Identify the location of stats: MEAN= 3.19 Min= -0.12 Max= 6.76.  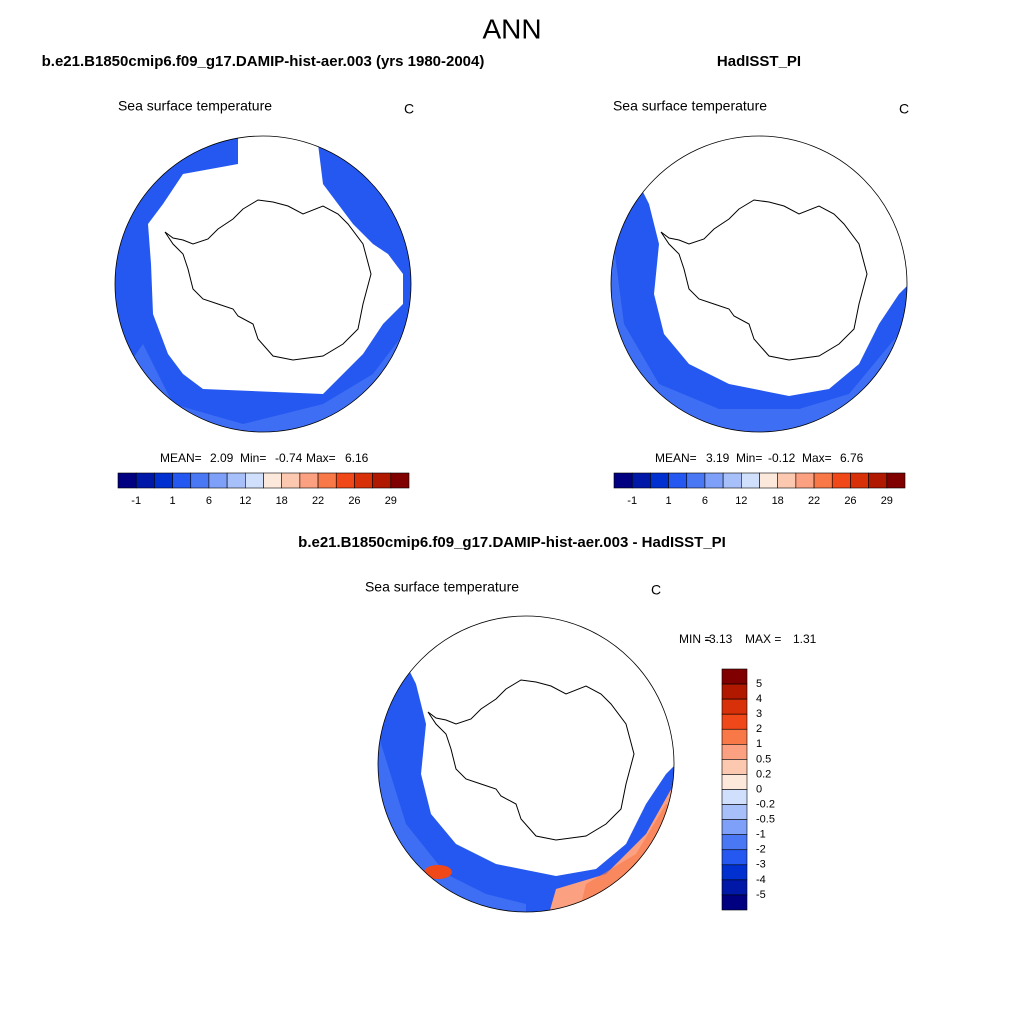
(759, 458).